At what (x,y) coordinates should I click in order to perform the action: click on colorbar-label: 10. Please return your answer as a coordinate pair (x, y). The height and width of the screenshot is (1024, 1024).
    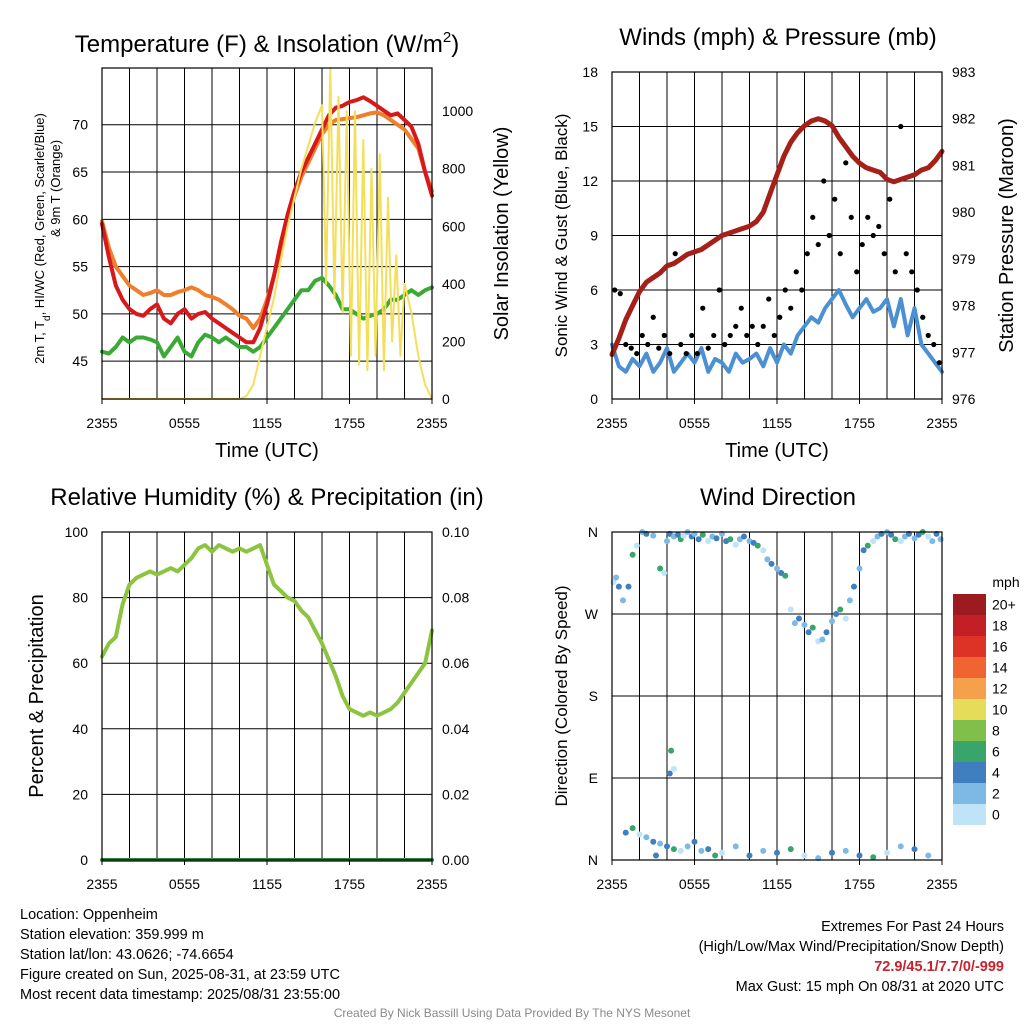
    Looking at the image, I should click on (1000, 710).